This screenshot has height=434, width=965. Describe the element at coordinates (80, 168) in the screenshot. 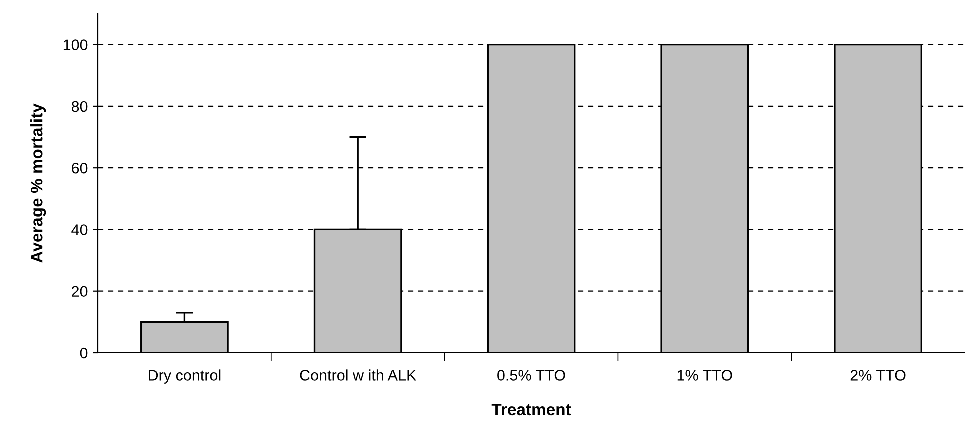

I see `y-tick-label: 60` at that location.